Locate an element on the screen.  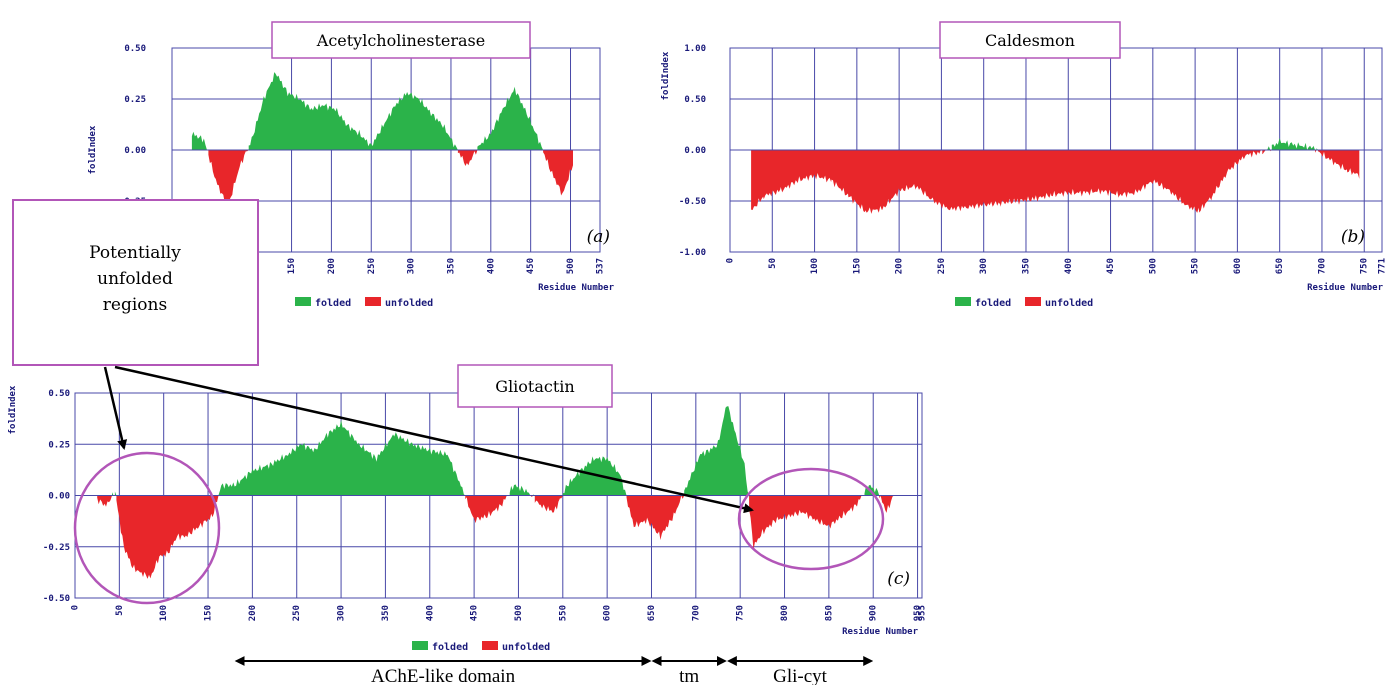
highlight-circle-right is located at coordinates (811, 519).